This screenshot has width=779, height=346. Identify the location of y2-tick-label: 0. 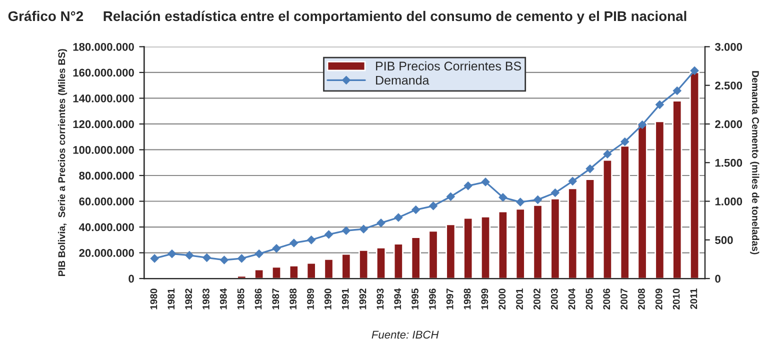
(717, 278).